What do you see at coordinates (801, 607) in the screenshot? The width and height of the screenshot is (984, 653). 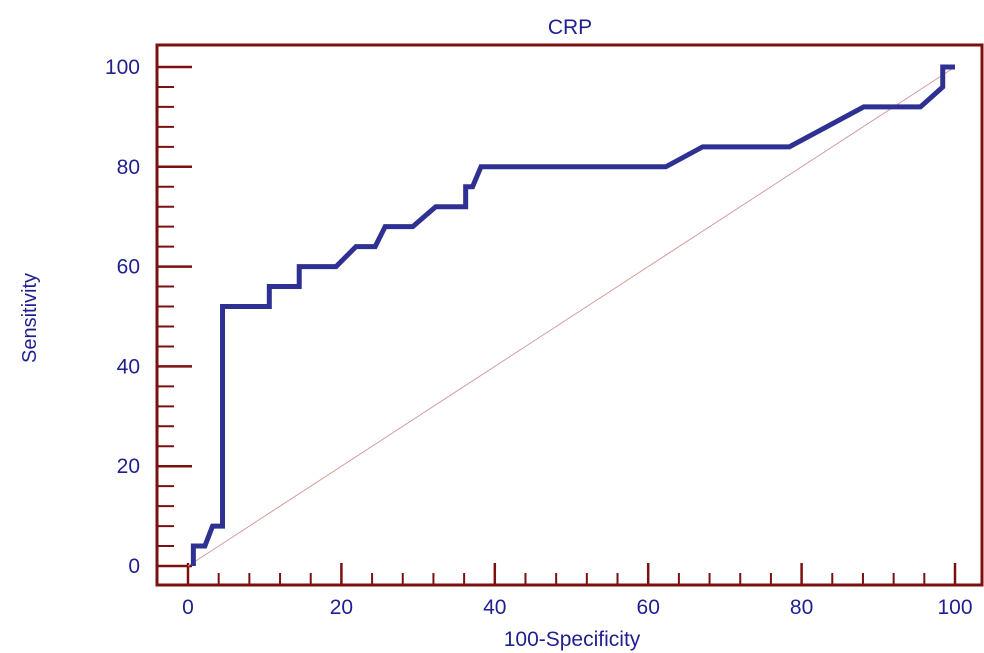 I see `x-tick-label: 80` at bounding box center [801, 607].